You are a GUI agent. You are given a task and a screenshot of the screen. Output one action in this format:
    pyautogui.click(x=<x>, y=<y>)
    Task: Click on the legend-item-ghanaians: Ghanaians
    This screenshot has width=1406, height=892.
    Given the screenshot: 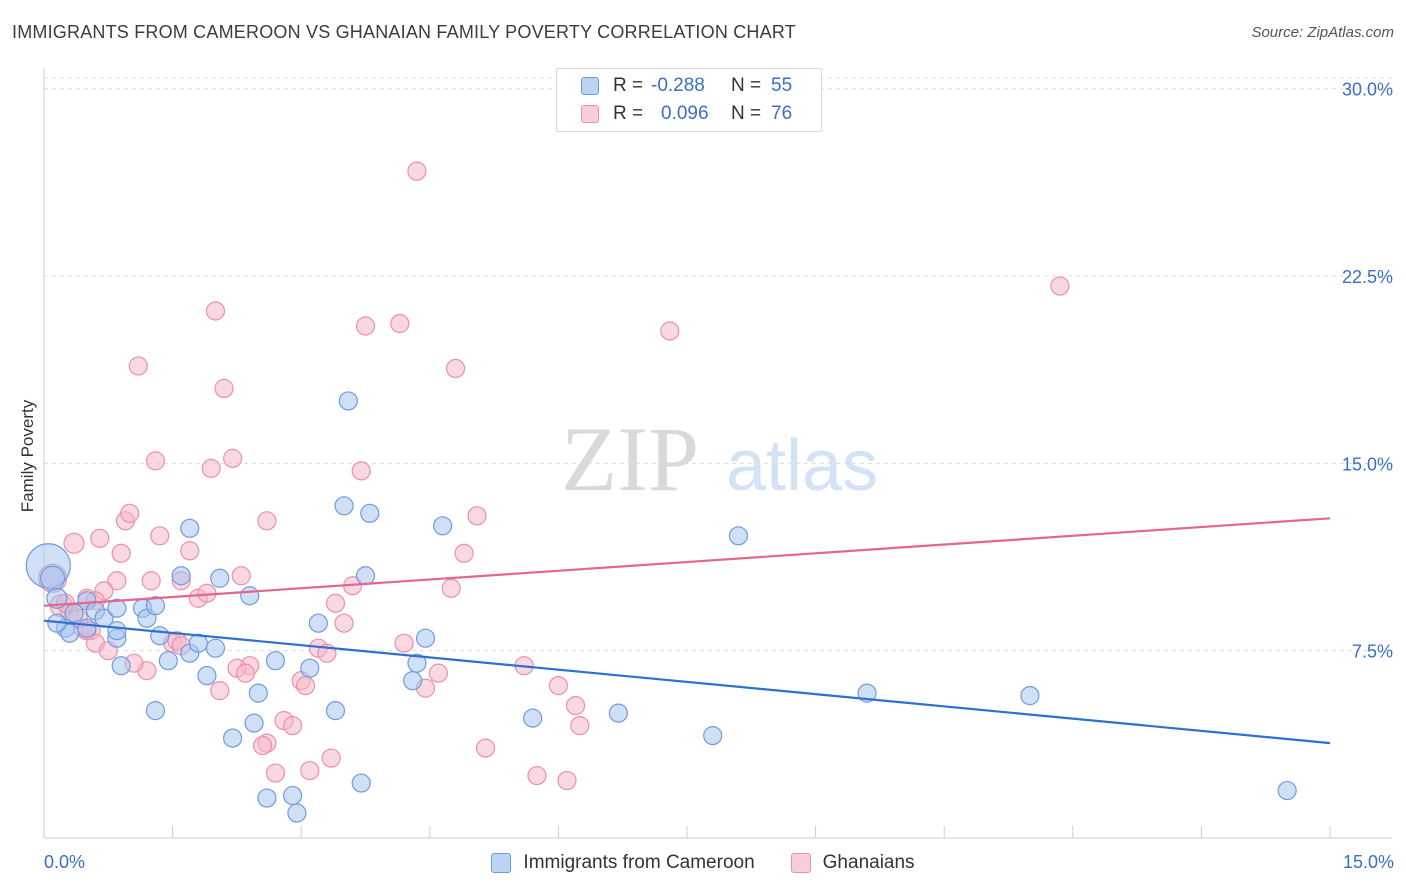 What is the action you would take?
    pyautogui.click(x=852, y=863)
    